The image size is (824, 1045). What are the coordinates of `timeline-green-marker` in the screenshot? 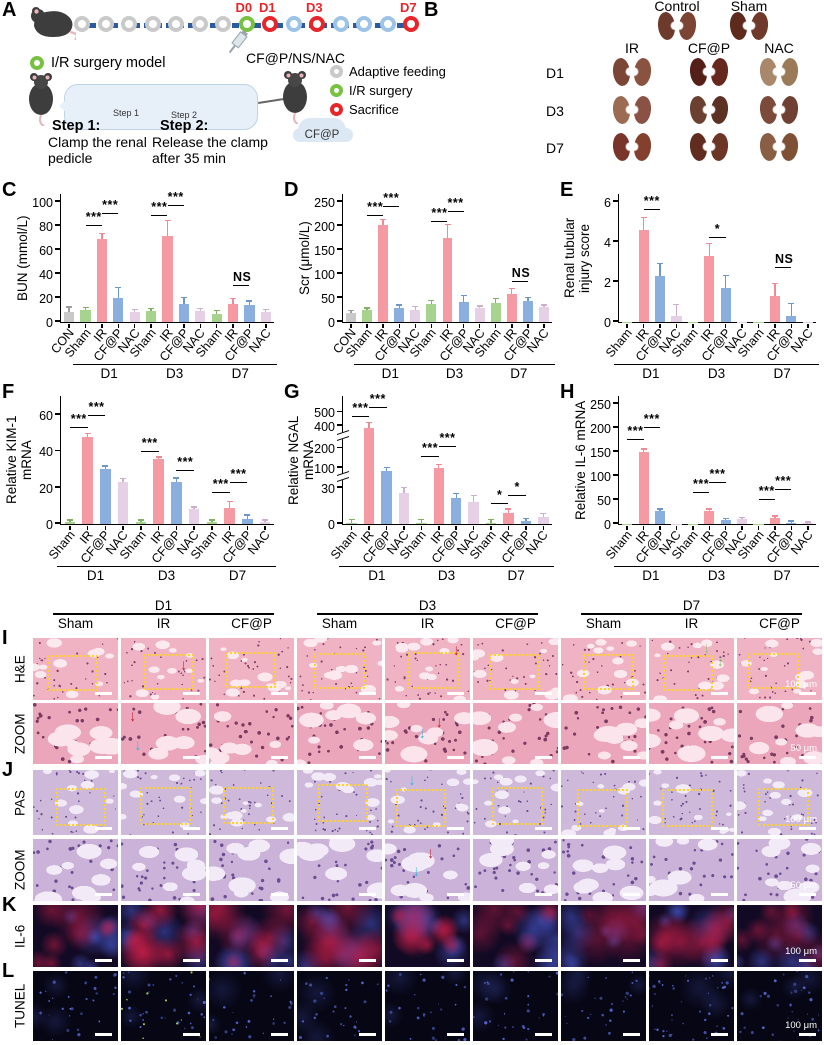 It's located at (246, 24).